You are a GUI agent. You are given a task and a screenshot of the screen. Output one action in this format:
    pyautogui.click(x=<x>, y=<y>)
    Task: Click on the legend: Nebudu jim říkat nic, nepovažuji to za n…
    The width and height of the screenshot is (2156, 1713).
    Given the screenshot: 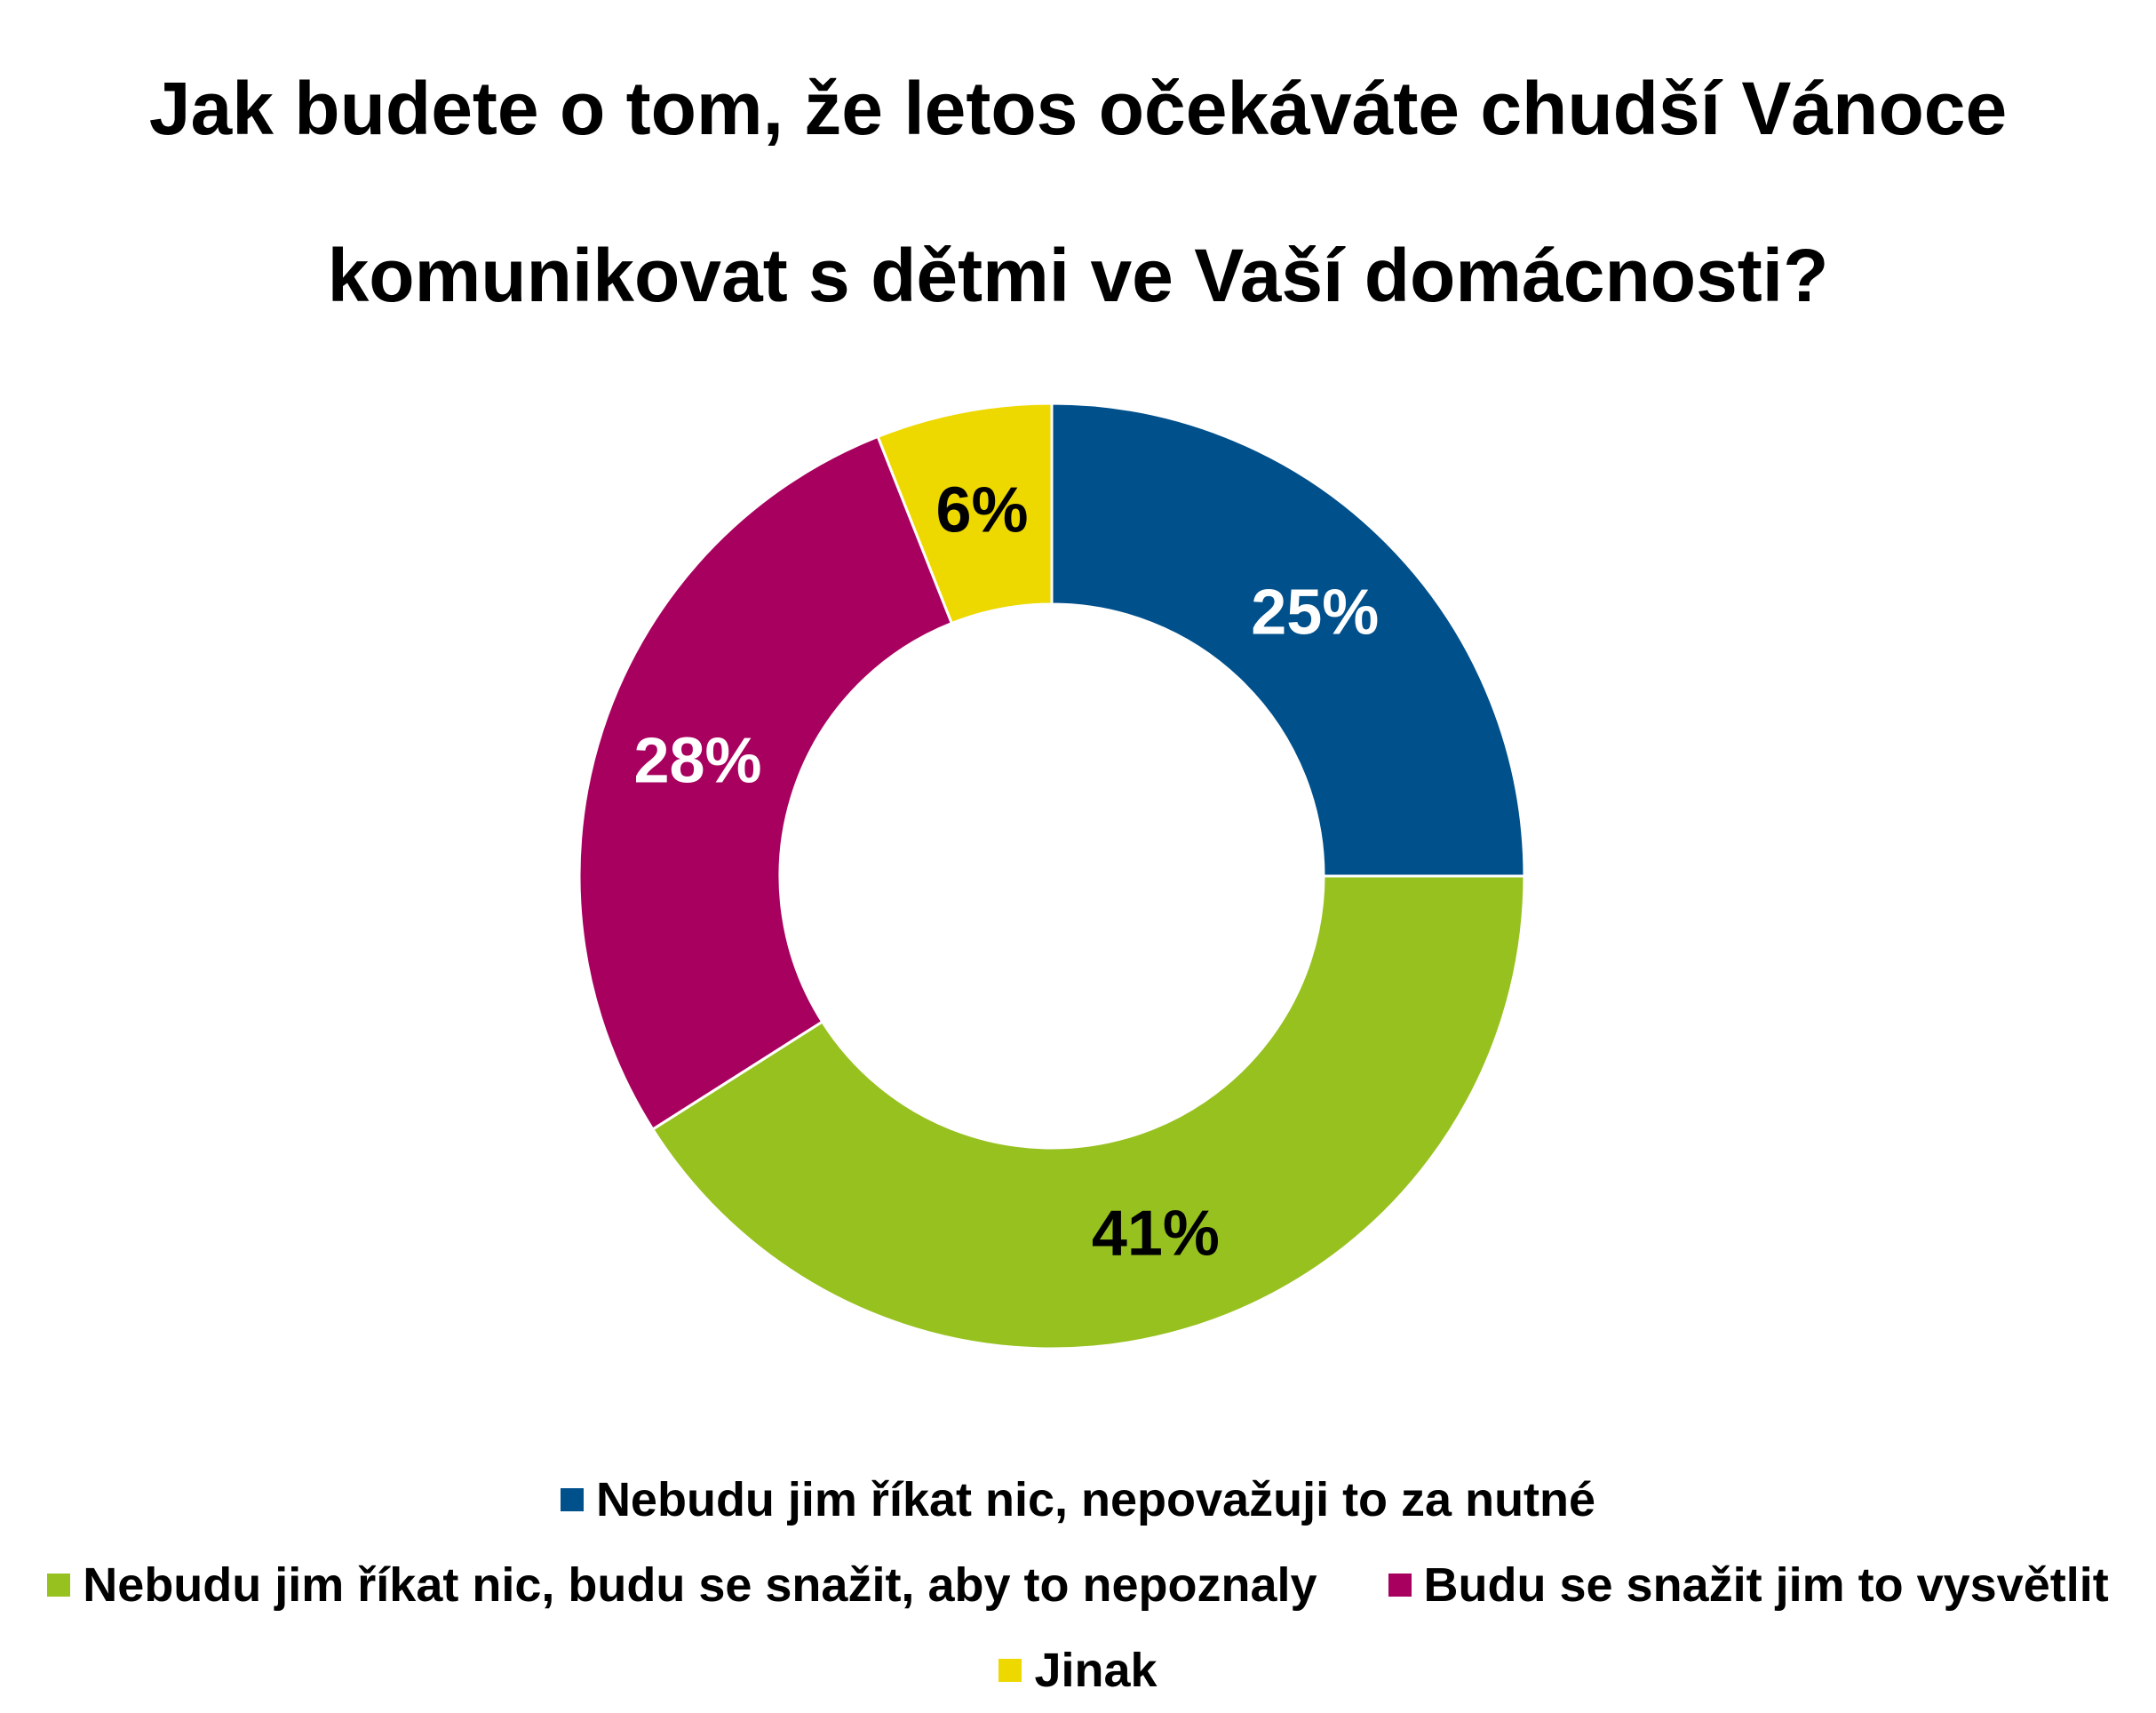 What is the action you would take?
    pyautogui.click(x=1078, y=1585)
    